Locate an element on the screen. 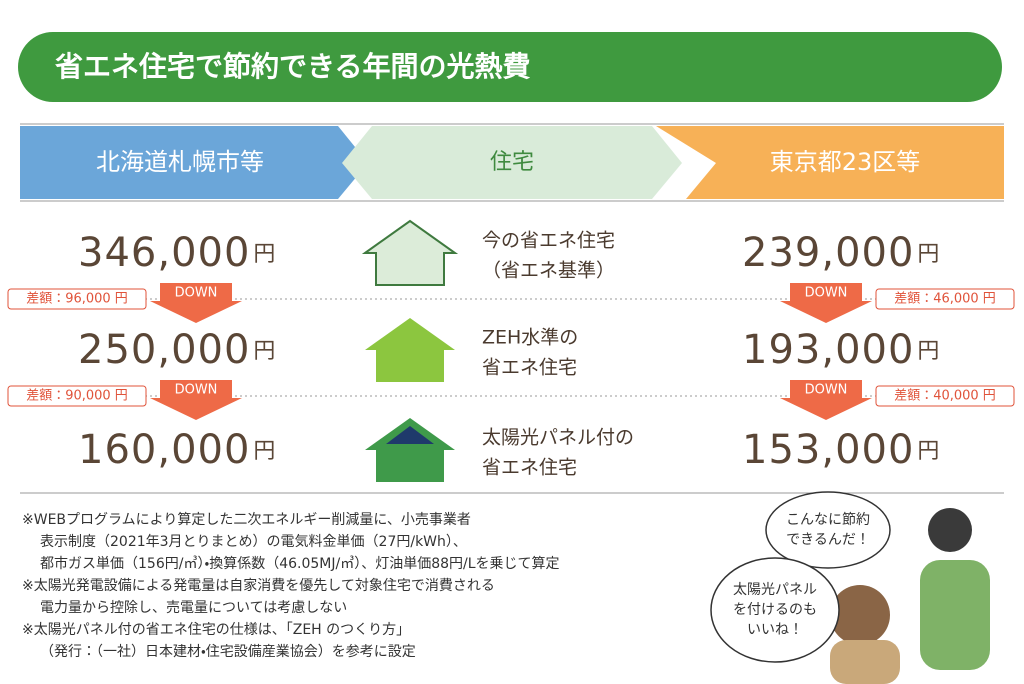 Image resolution: width=1024 pixels, height=684 pixels. title: 省エネ住宅で節約できる年間の光熱費 is located at coordinates (292, 66).